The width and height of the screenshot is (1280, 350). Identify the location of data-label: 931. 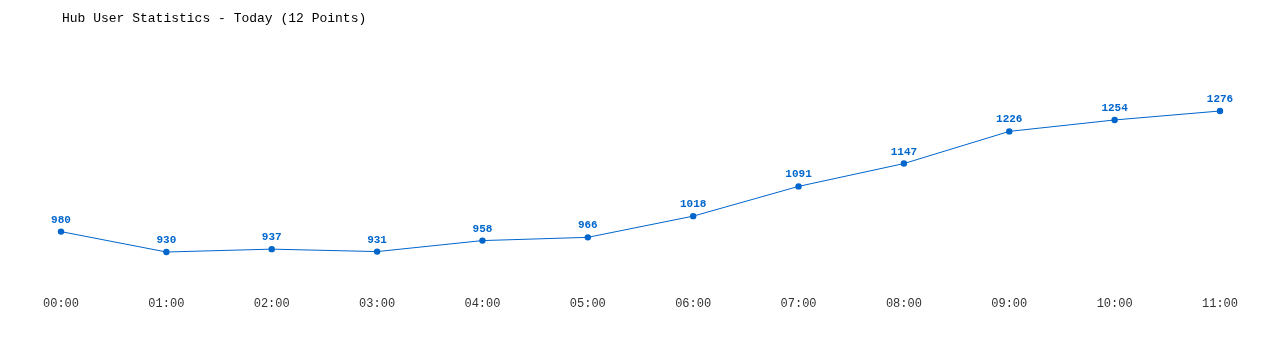
(377, 239).